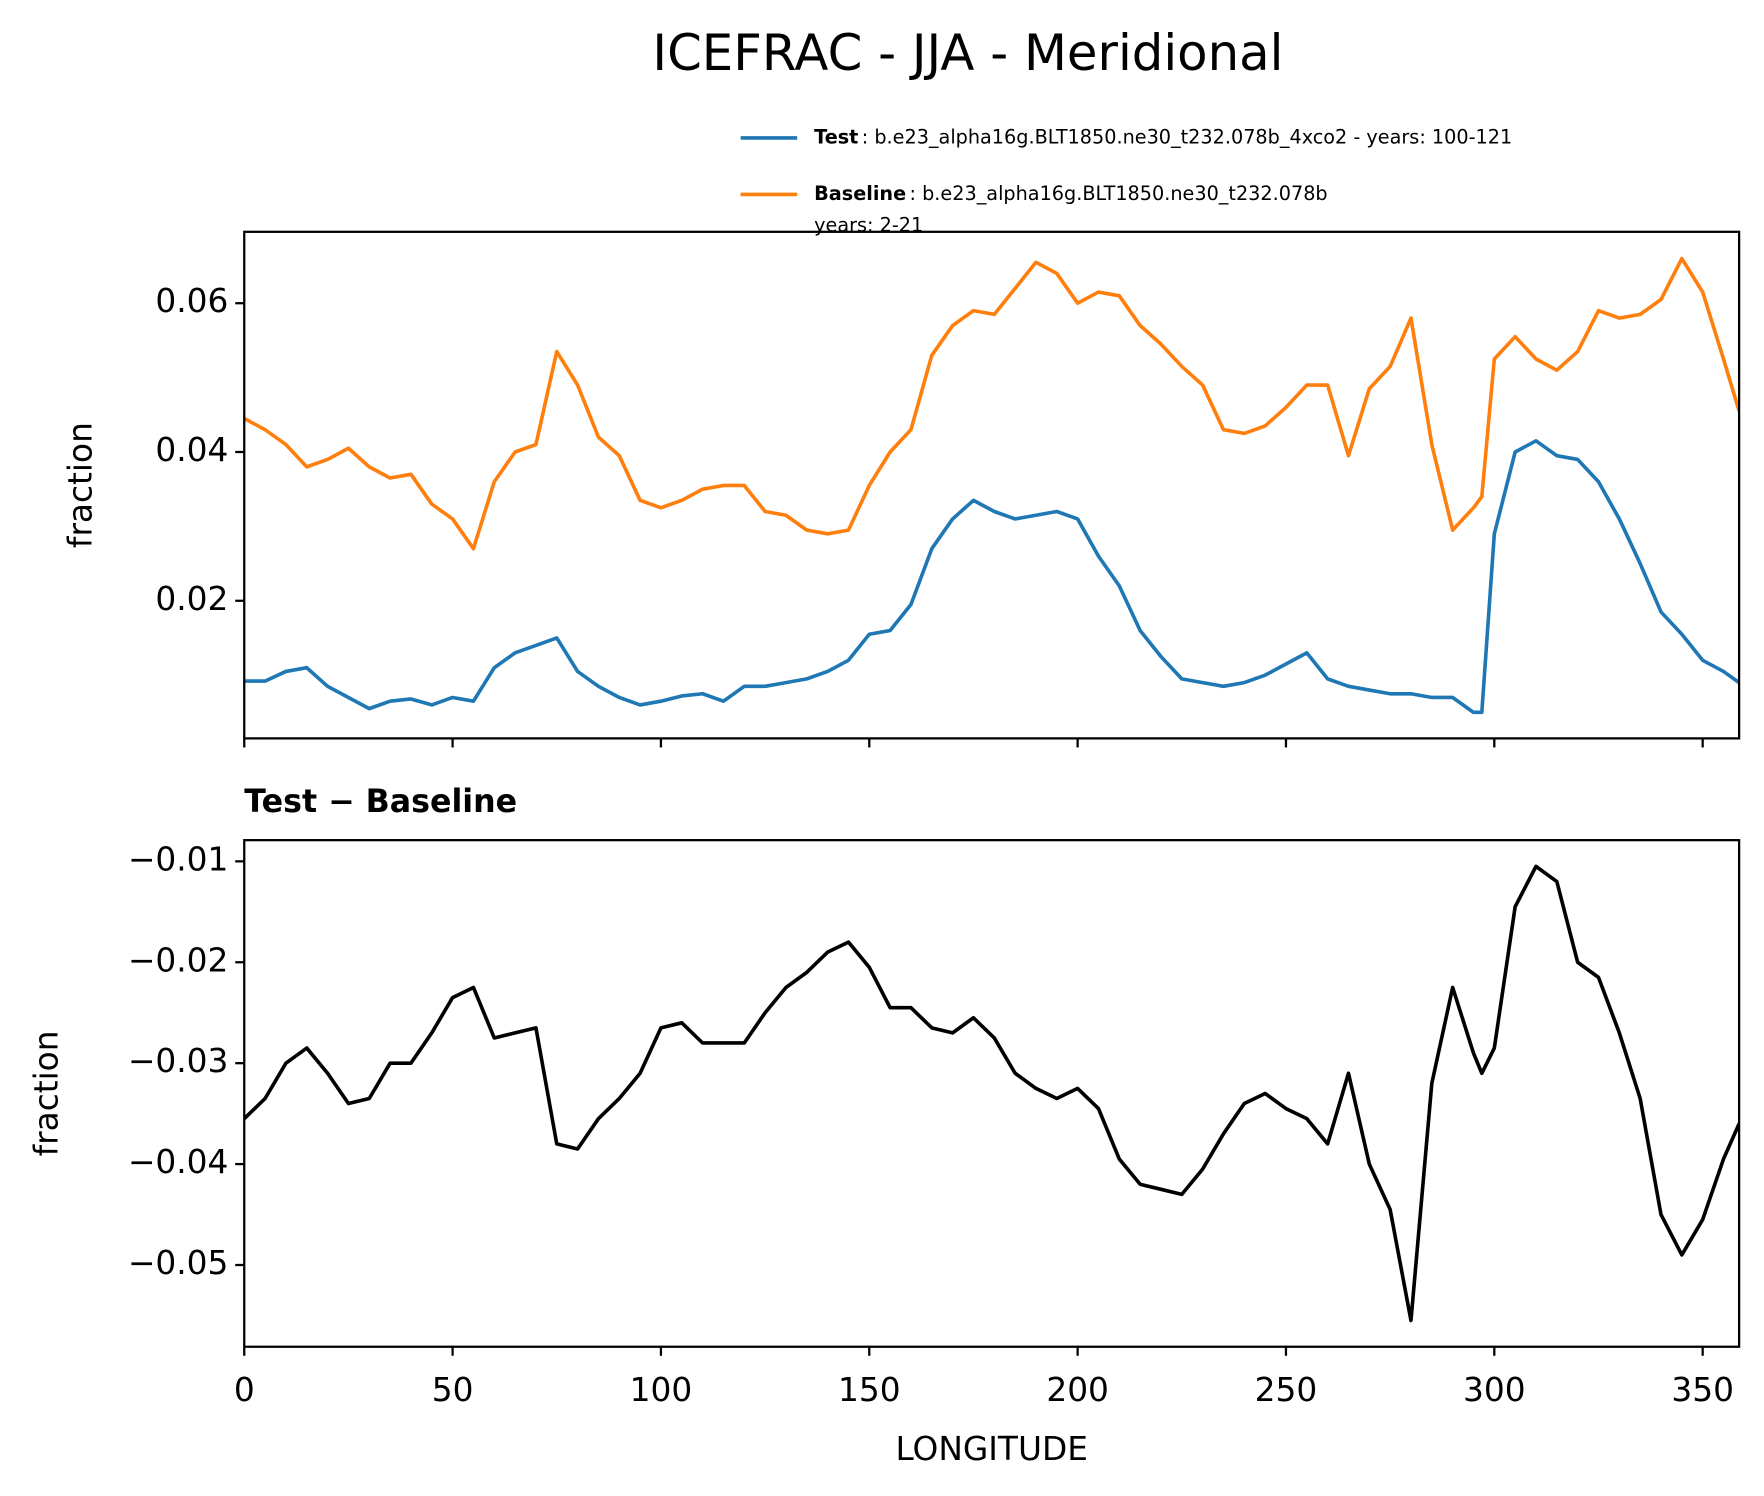  What do you see at coordinates (178, 1061) in the screenshot?
I see `y-tick-label: −0.03` at bounding box center [178, 1061].